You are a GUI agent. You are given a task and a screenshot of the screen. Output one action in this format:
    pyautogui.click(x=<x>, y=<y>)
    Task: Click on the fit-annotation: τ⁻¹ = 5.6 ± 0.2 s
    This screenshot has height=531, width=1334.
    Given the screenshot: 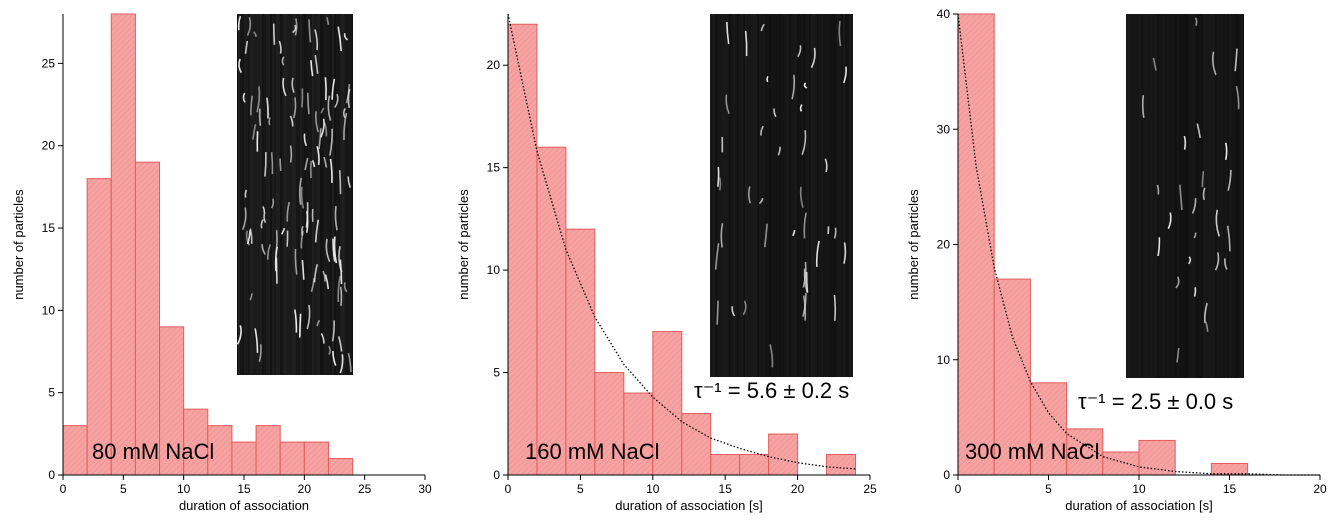 What is the action you would take?
    pyautogui.click(x=771, y=390)
    